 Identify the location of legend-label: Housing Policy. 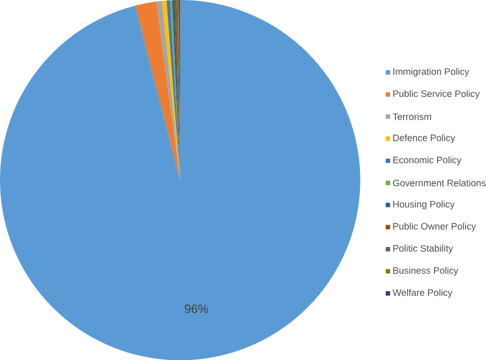
(424, 205).